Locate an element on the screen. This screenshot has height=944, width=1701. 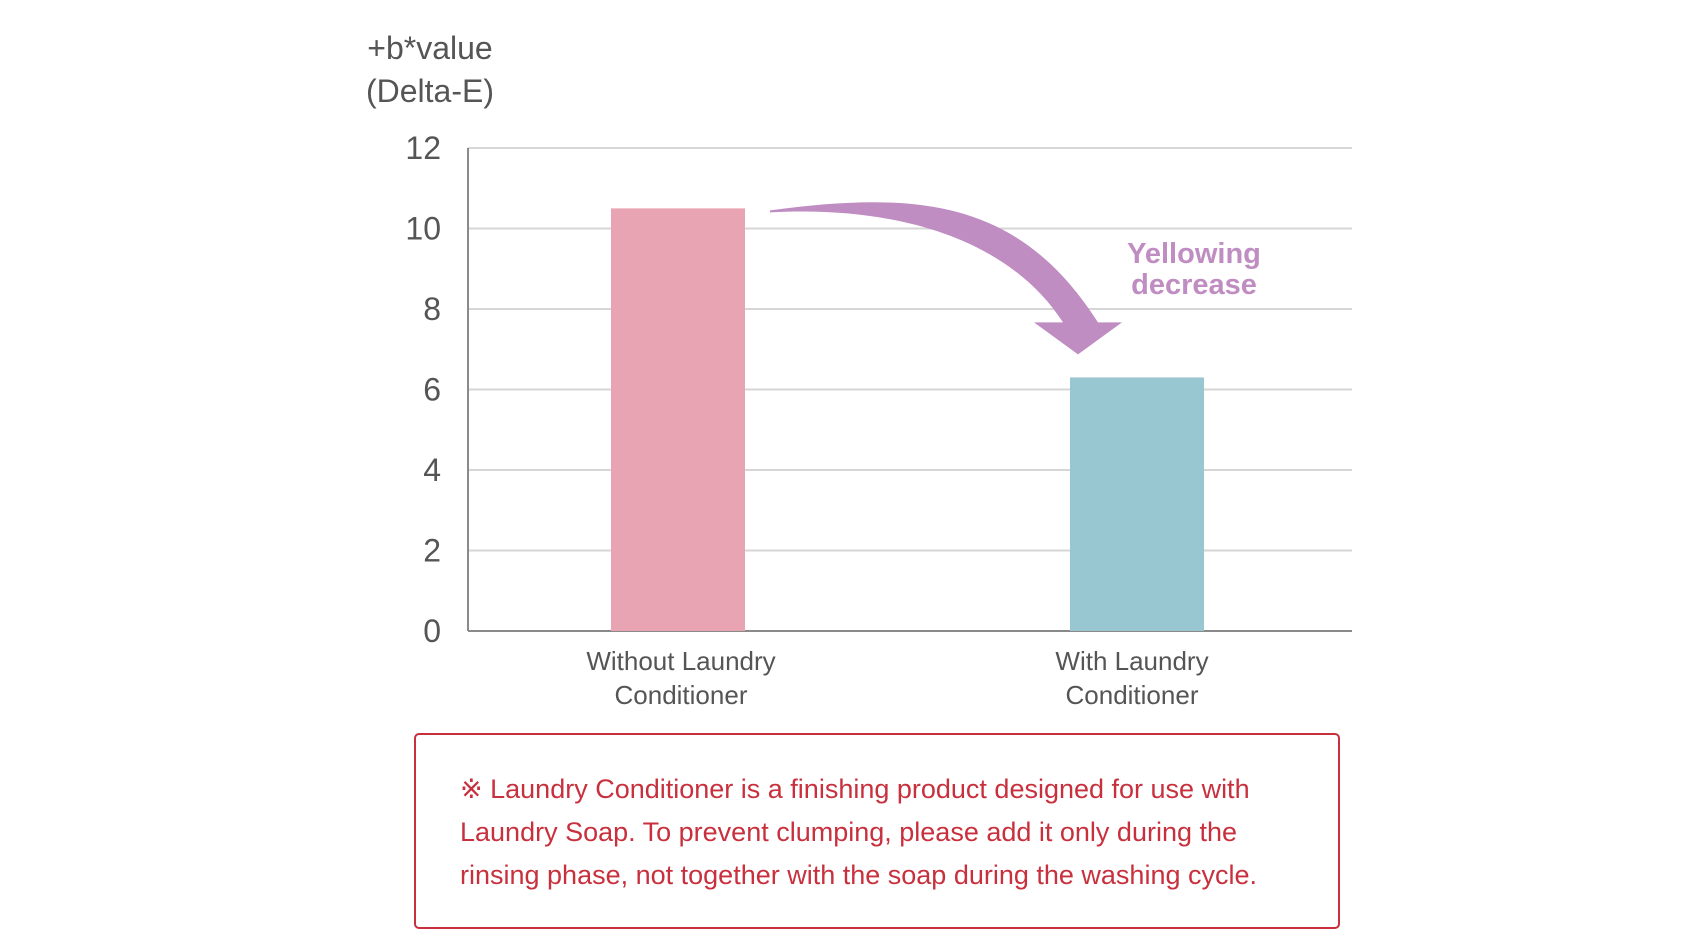
y-tick-label: 12 is located at coordinates (423, 148).